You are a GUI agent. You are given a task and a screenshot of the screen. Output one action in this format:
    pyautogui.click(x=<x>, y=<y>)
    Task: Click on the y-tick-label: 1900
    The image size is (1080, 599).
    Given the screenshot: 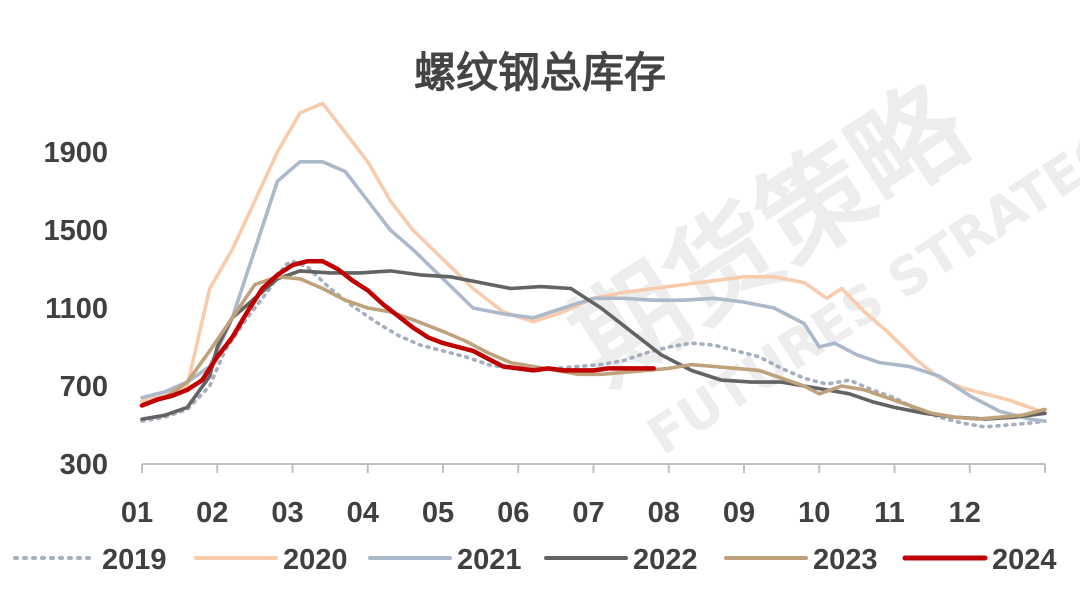 What is the action you would take?
    pyautogui.click(x=75, y=153)
    